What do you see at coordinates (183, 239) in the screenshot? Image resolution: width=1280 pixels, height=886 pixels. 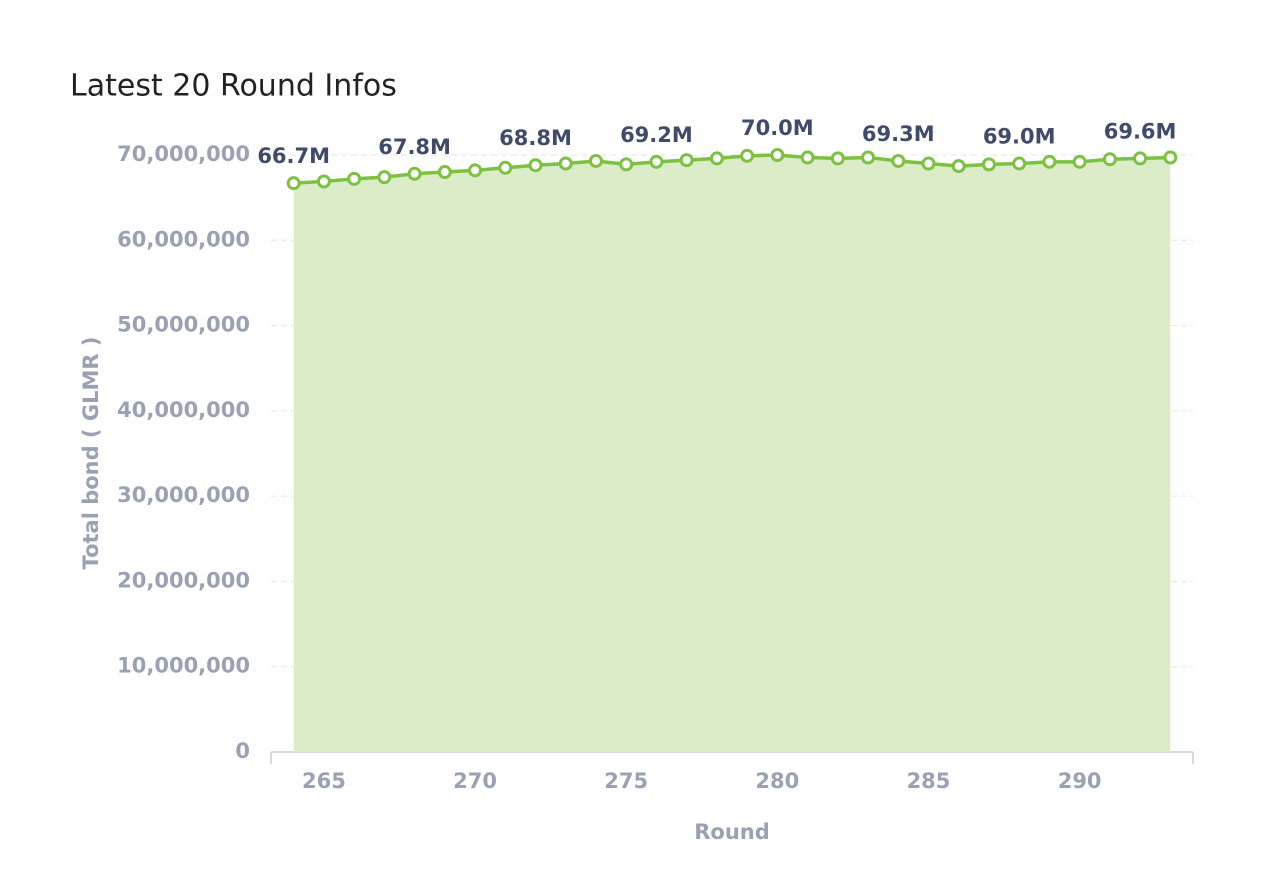 I see `y-tick-label: 60,000,000` at bounding box center [183, 239].